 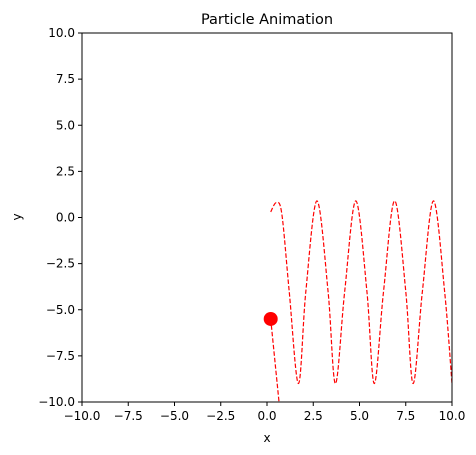 I want to click on chart-title: Particle Animation, so click(x=267, y=20).